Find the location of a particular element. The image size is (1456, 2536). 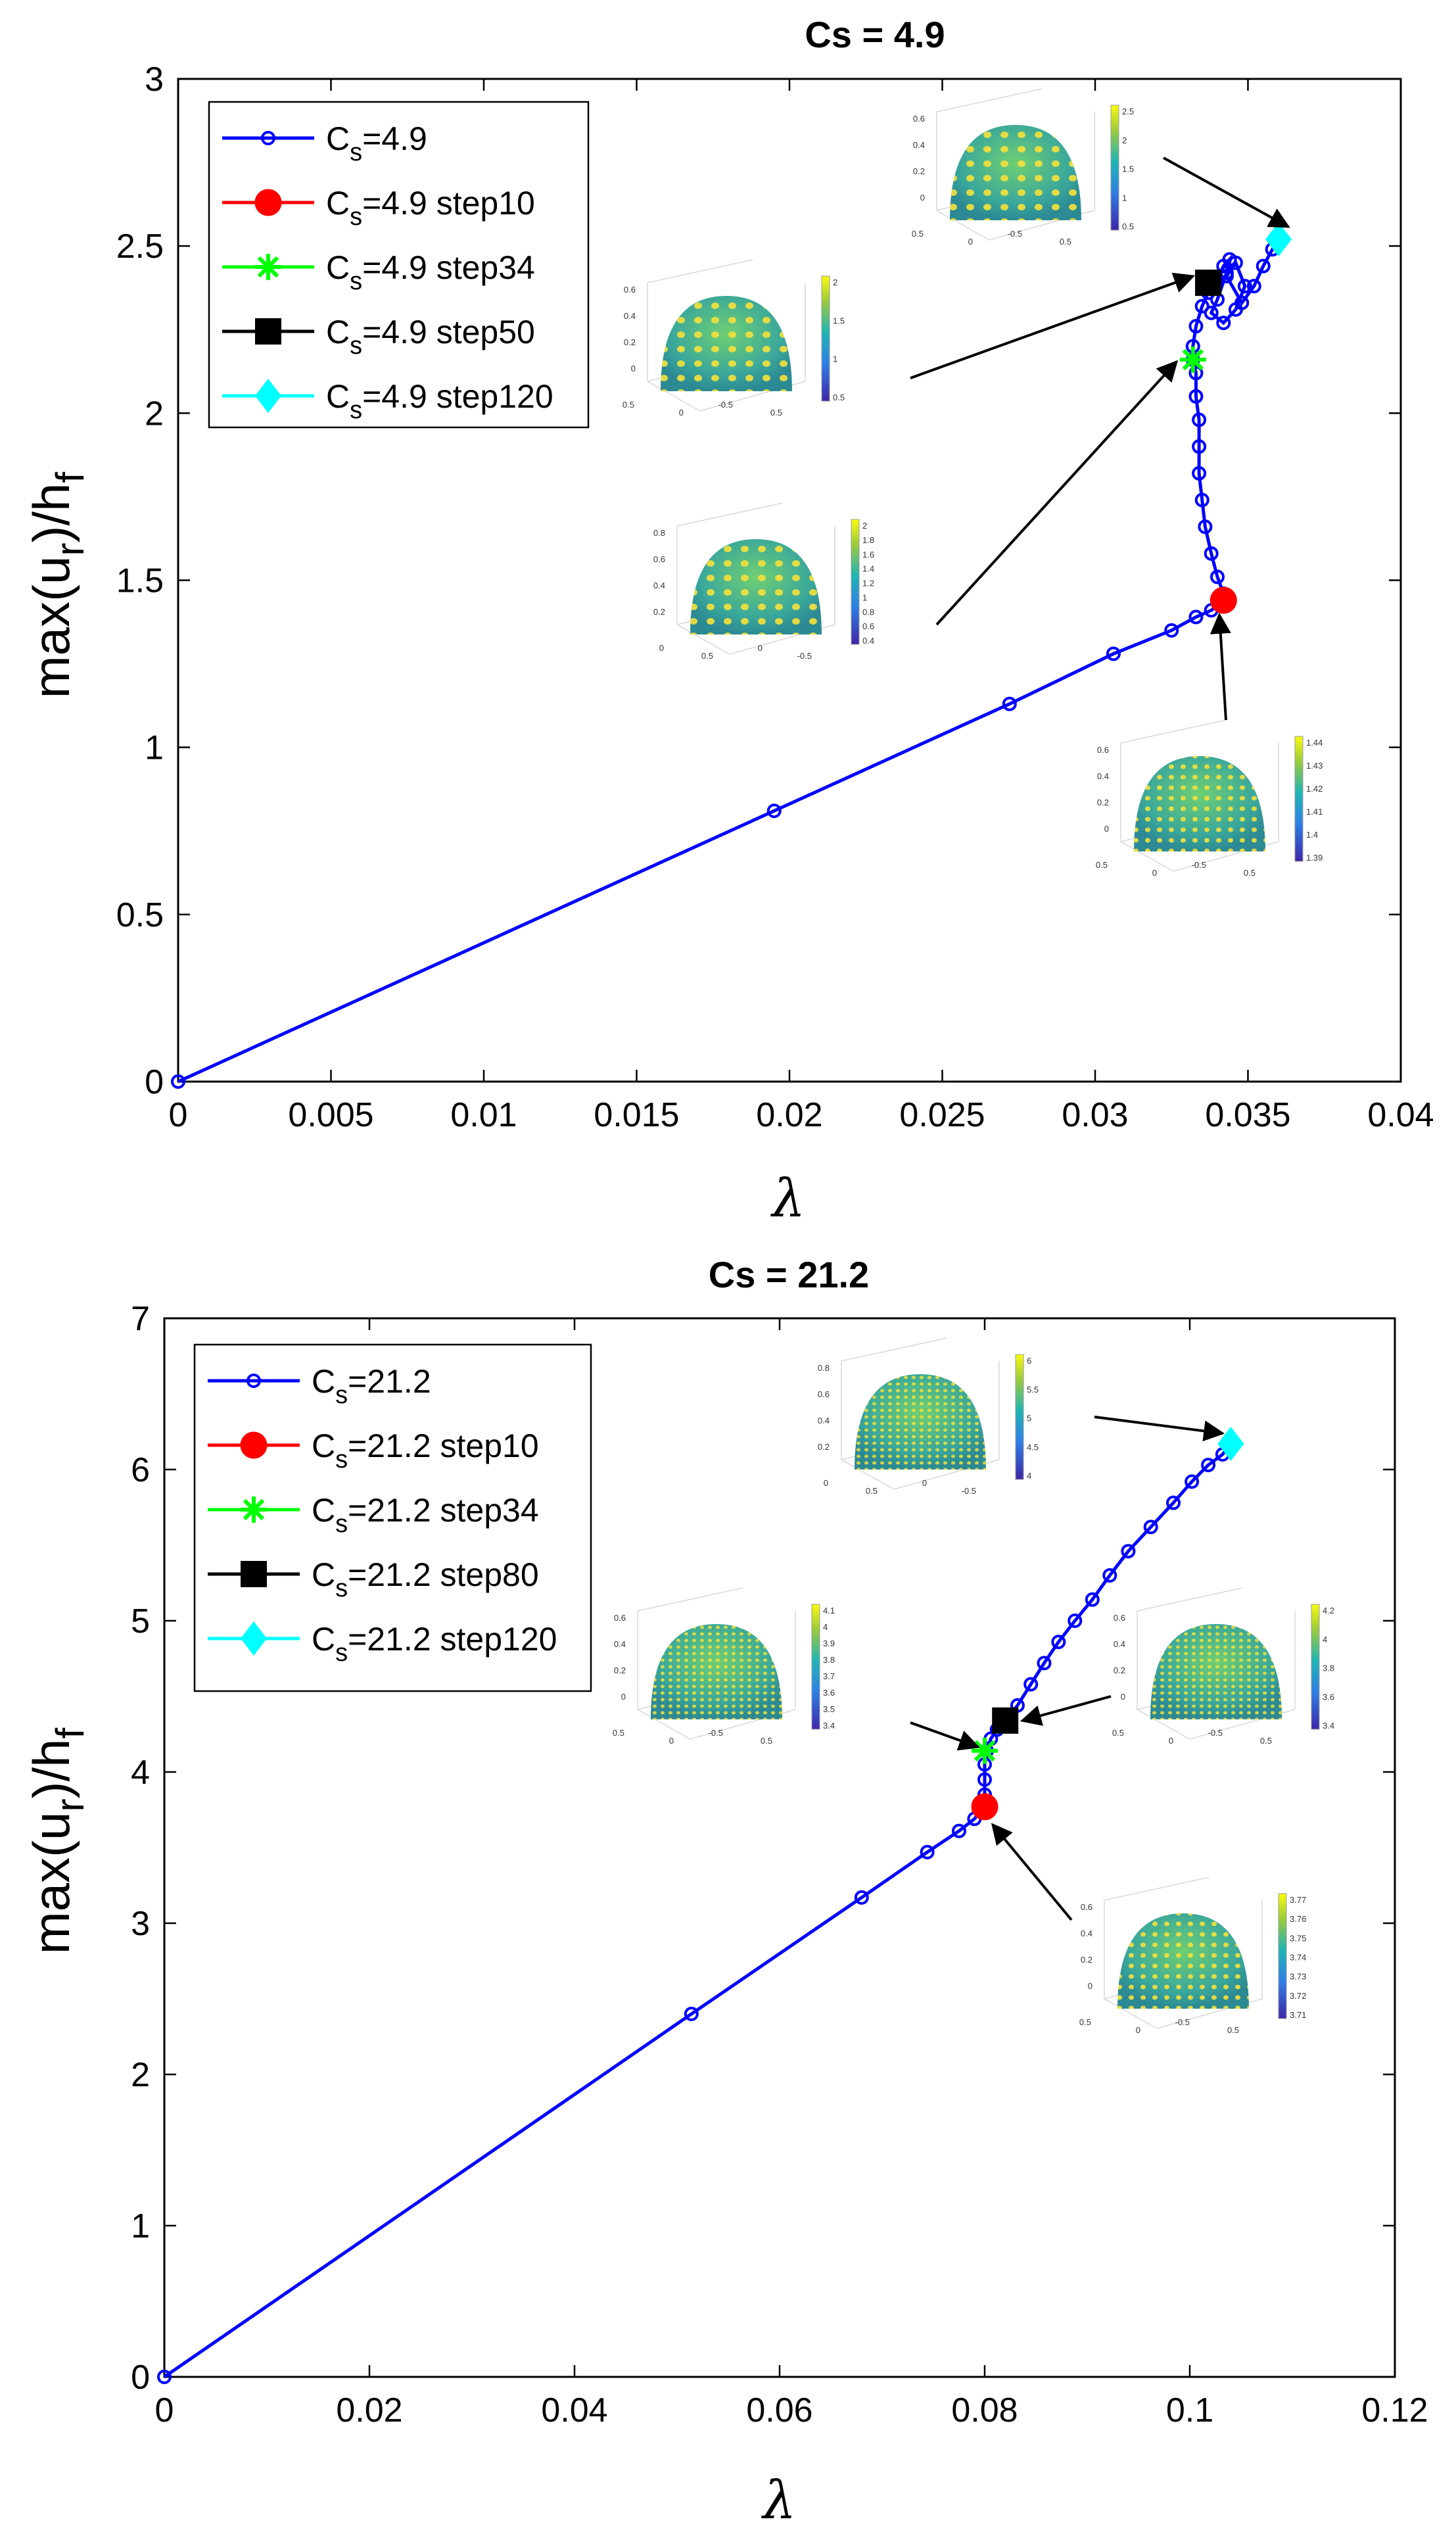

colorbar-tick-label: 0.6 is located at coordinates (868, 626).